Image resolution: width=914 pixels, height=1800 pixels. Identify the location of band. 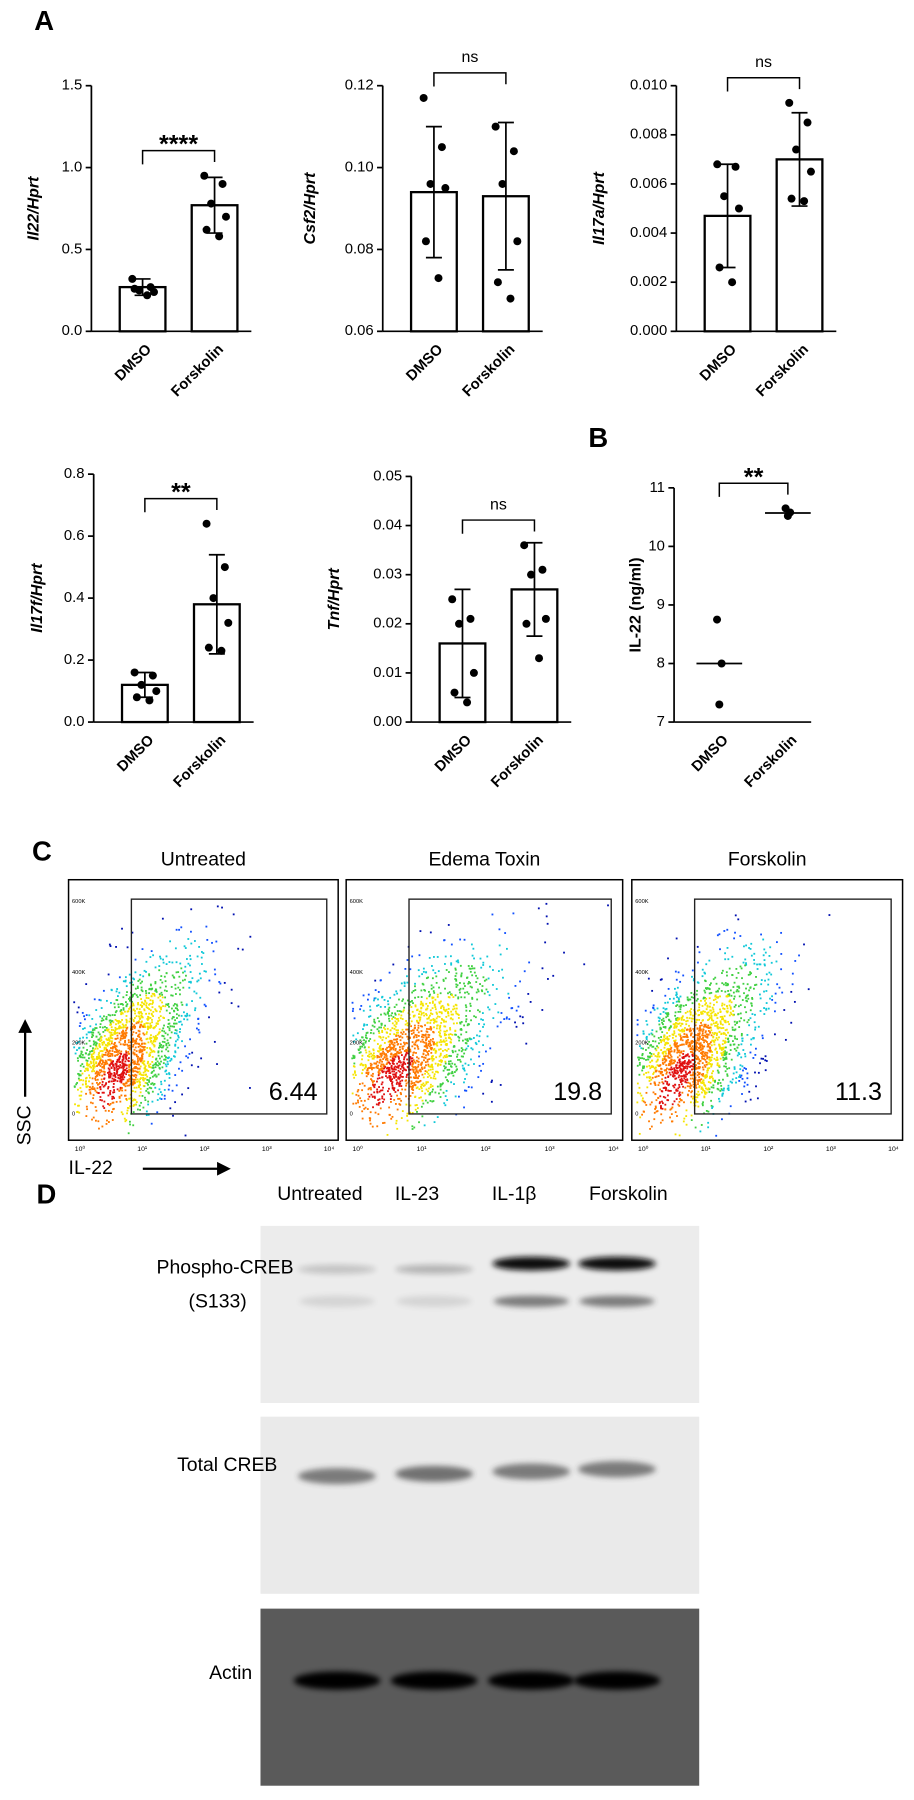
(434, 1680).